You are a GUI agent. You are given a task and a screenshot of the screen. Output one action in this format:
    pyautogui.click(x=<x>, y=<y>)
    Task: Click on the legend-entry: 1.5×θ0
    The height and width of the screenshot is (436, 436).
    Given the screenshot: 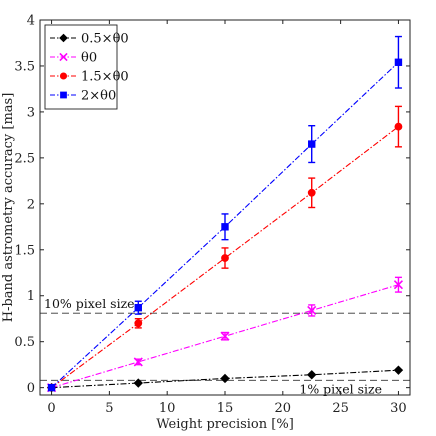 What is the action you would take?
    pyautogui.click(x=89, y=77)
    